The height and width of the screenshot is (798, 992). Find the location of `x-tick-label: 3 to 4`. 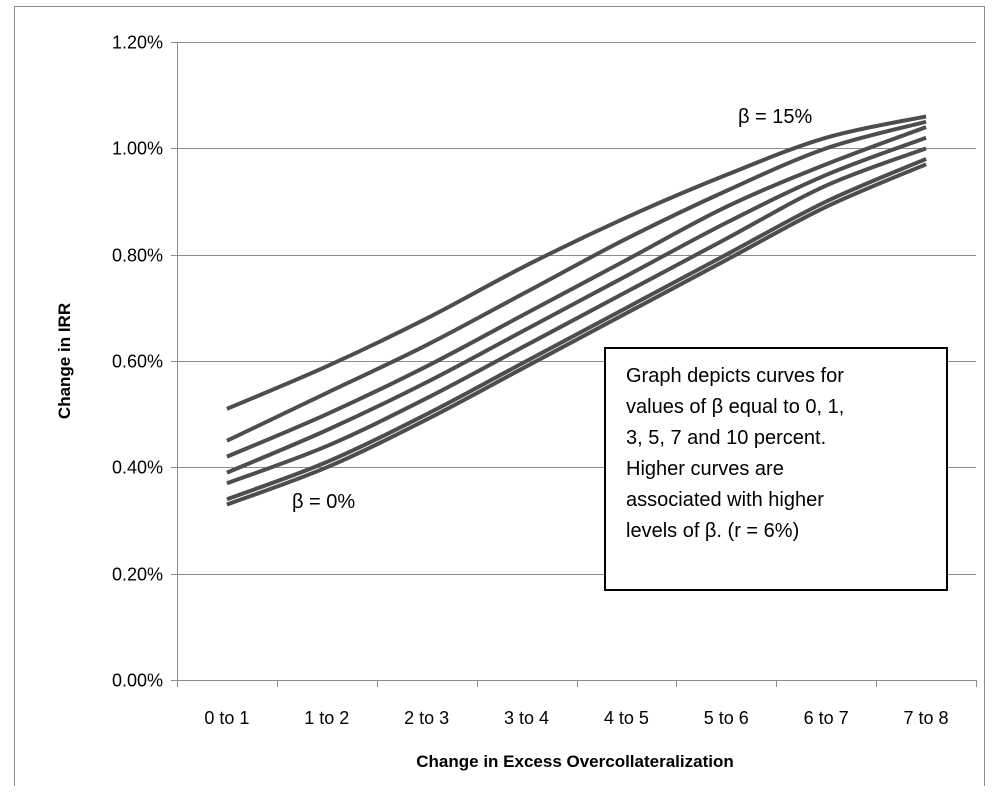

x-tick-label: 3 to 4 is located at coordinates (526, 718).